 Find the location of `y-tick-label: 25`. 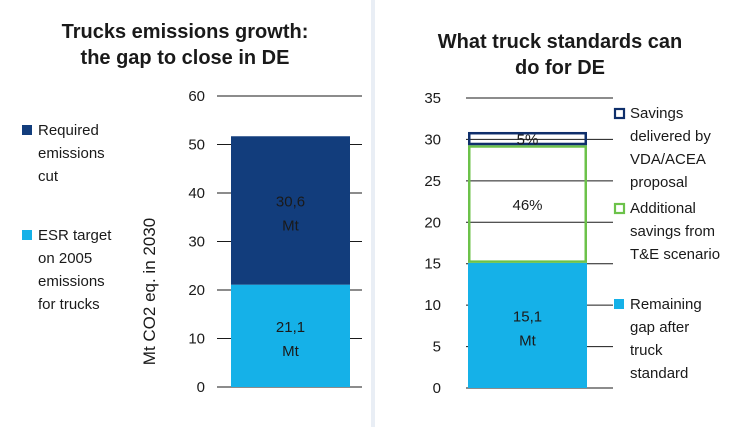

y-tick-label: 25 is located at coordinates (432, 181).